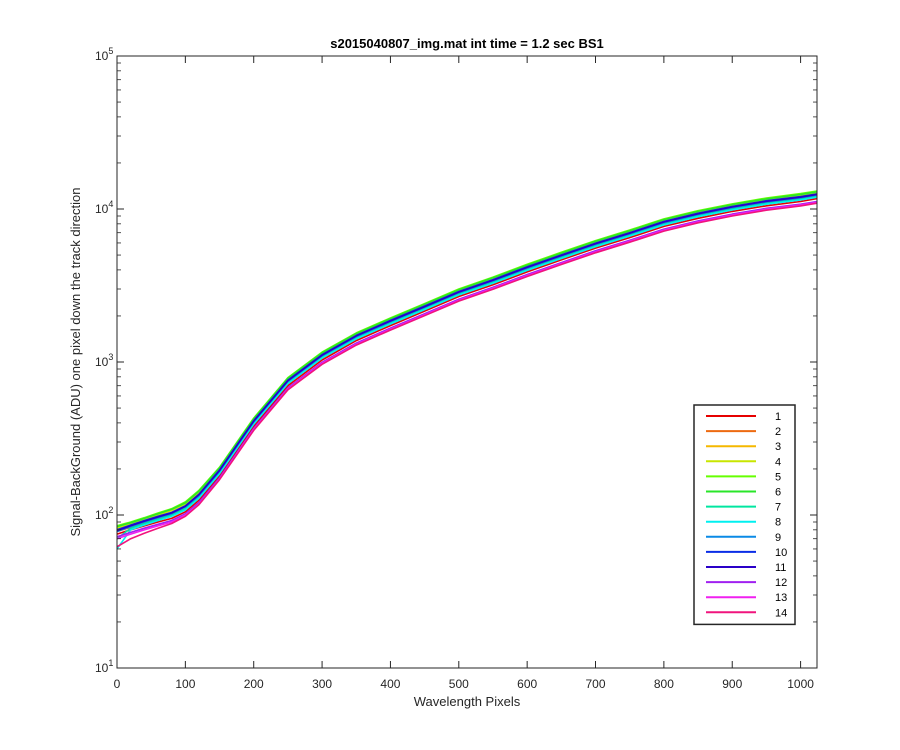 The height and width of the screenshot is (750, 900). What do you see at coordinates (527, 684) in the screenshot?
I see `x-tick-label: 600` at bounding box center [527, 684].